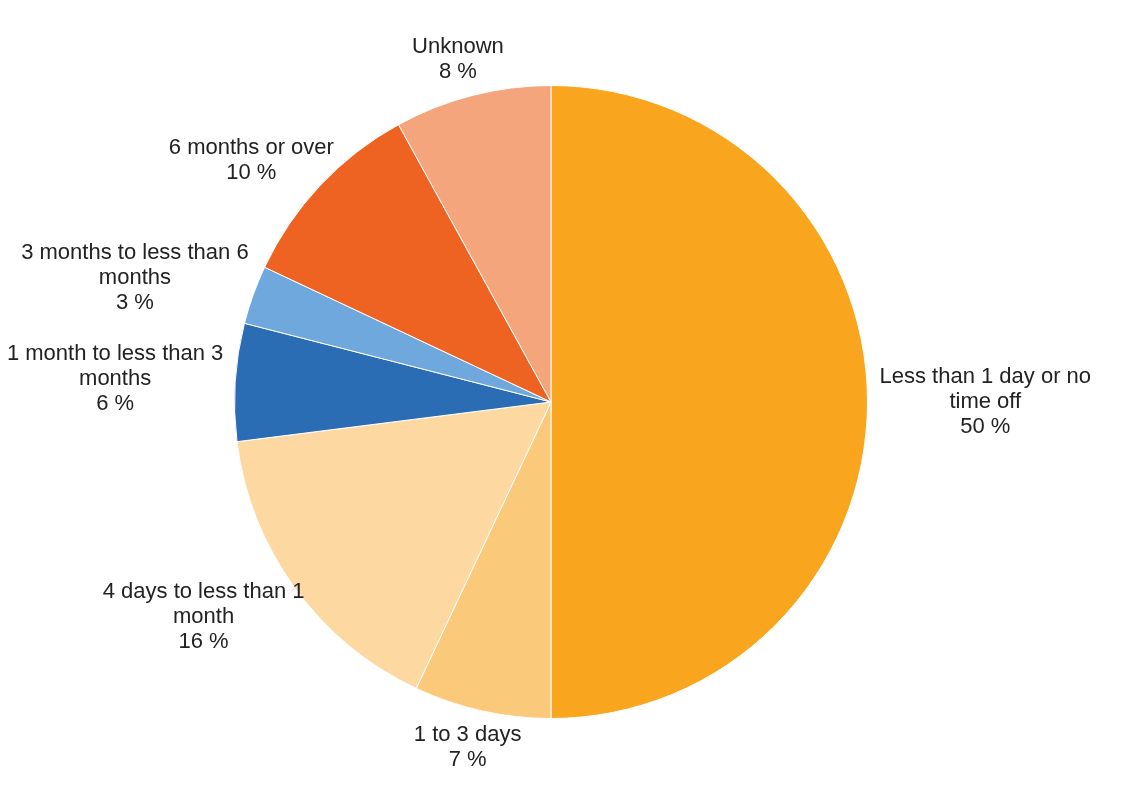 Image resolution: width=1136 pixels, height=789 pixels. Describe the element at coordinates (115, 365) in the screenshot. I see `slice-label: 1 month to less than 3 months` at that location.